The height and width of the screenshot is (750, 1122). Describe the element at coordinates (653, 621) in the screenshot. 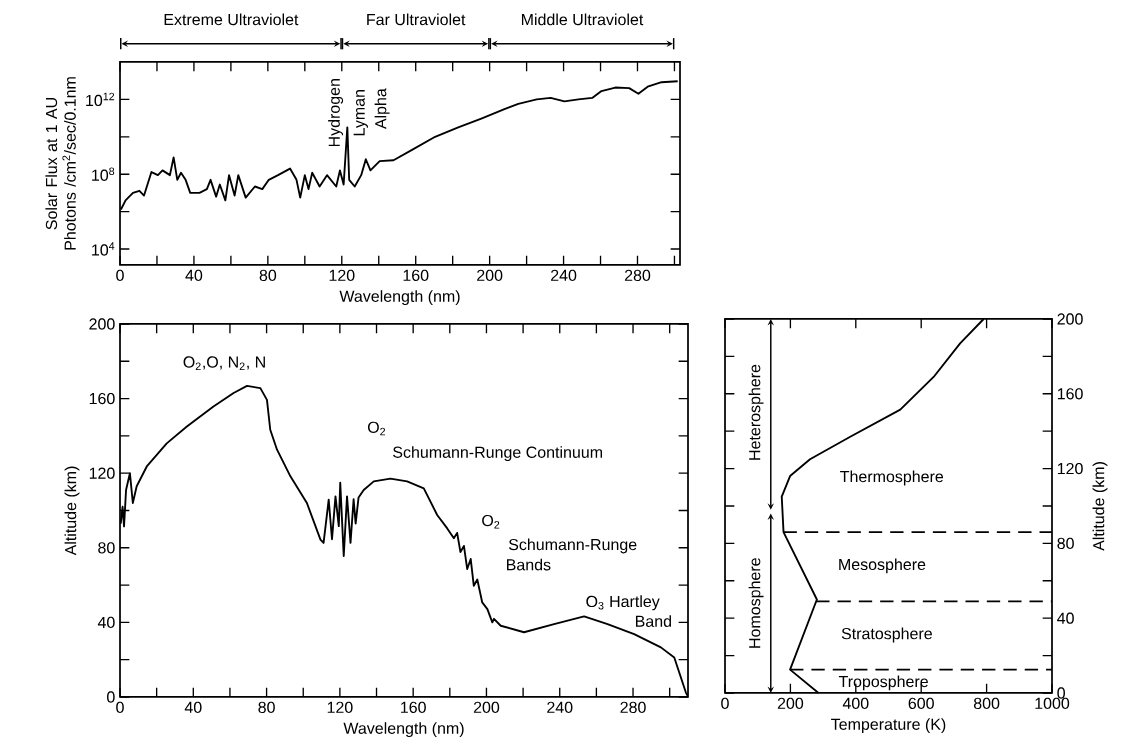

I see `annotation: Band` at that location.